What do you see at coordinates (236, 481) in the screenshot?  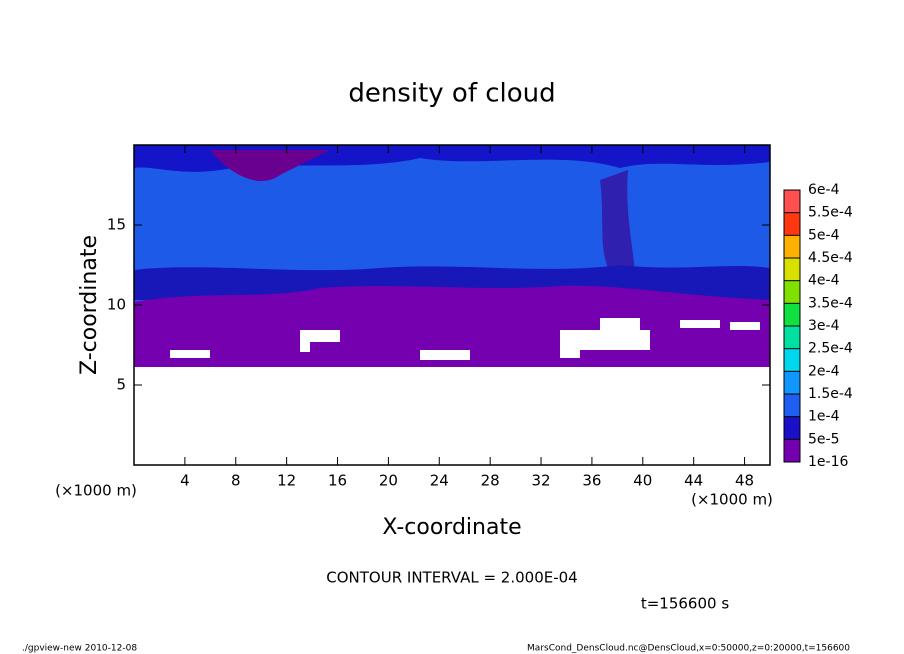 I see `x-tick-label: 8` at bounding box center [236, 481].